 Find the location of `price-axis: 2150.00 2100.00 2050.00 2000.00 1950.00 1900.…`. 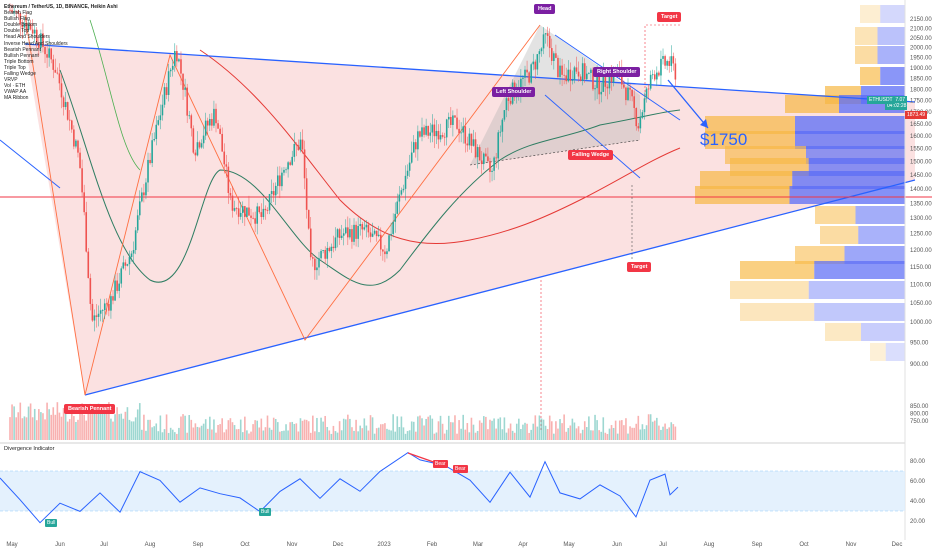

price-axis: 2150.00 2100.00 2050.00 2000.00 1950.00 1900.… is located at coordinates (921, 221).